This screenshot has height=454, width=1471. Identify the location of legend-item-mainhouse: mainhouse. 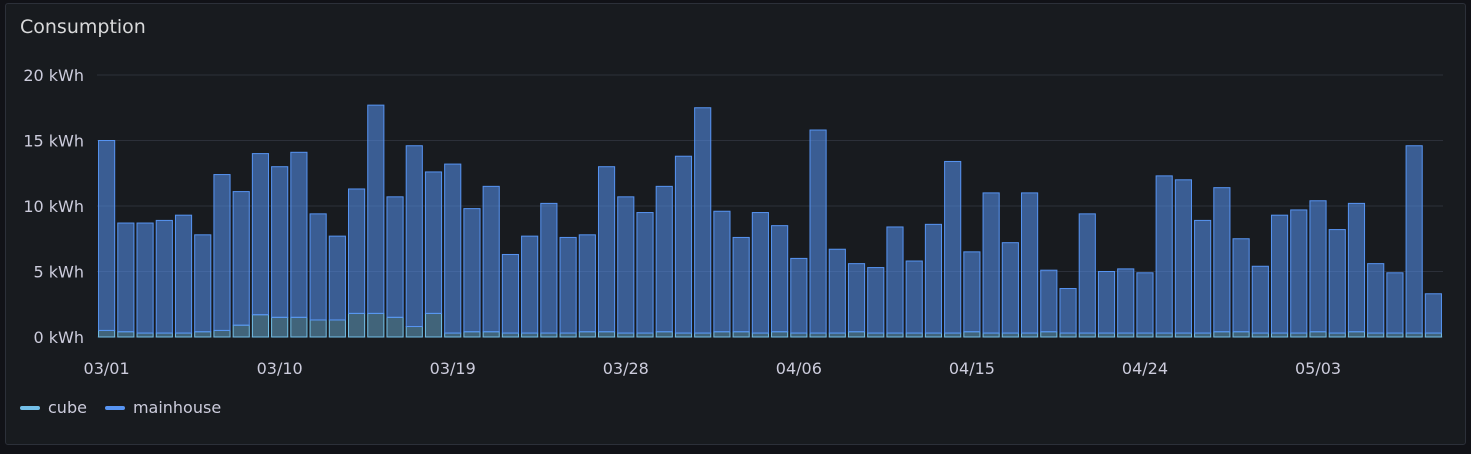
(162, 407).